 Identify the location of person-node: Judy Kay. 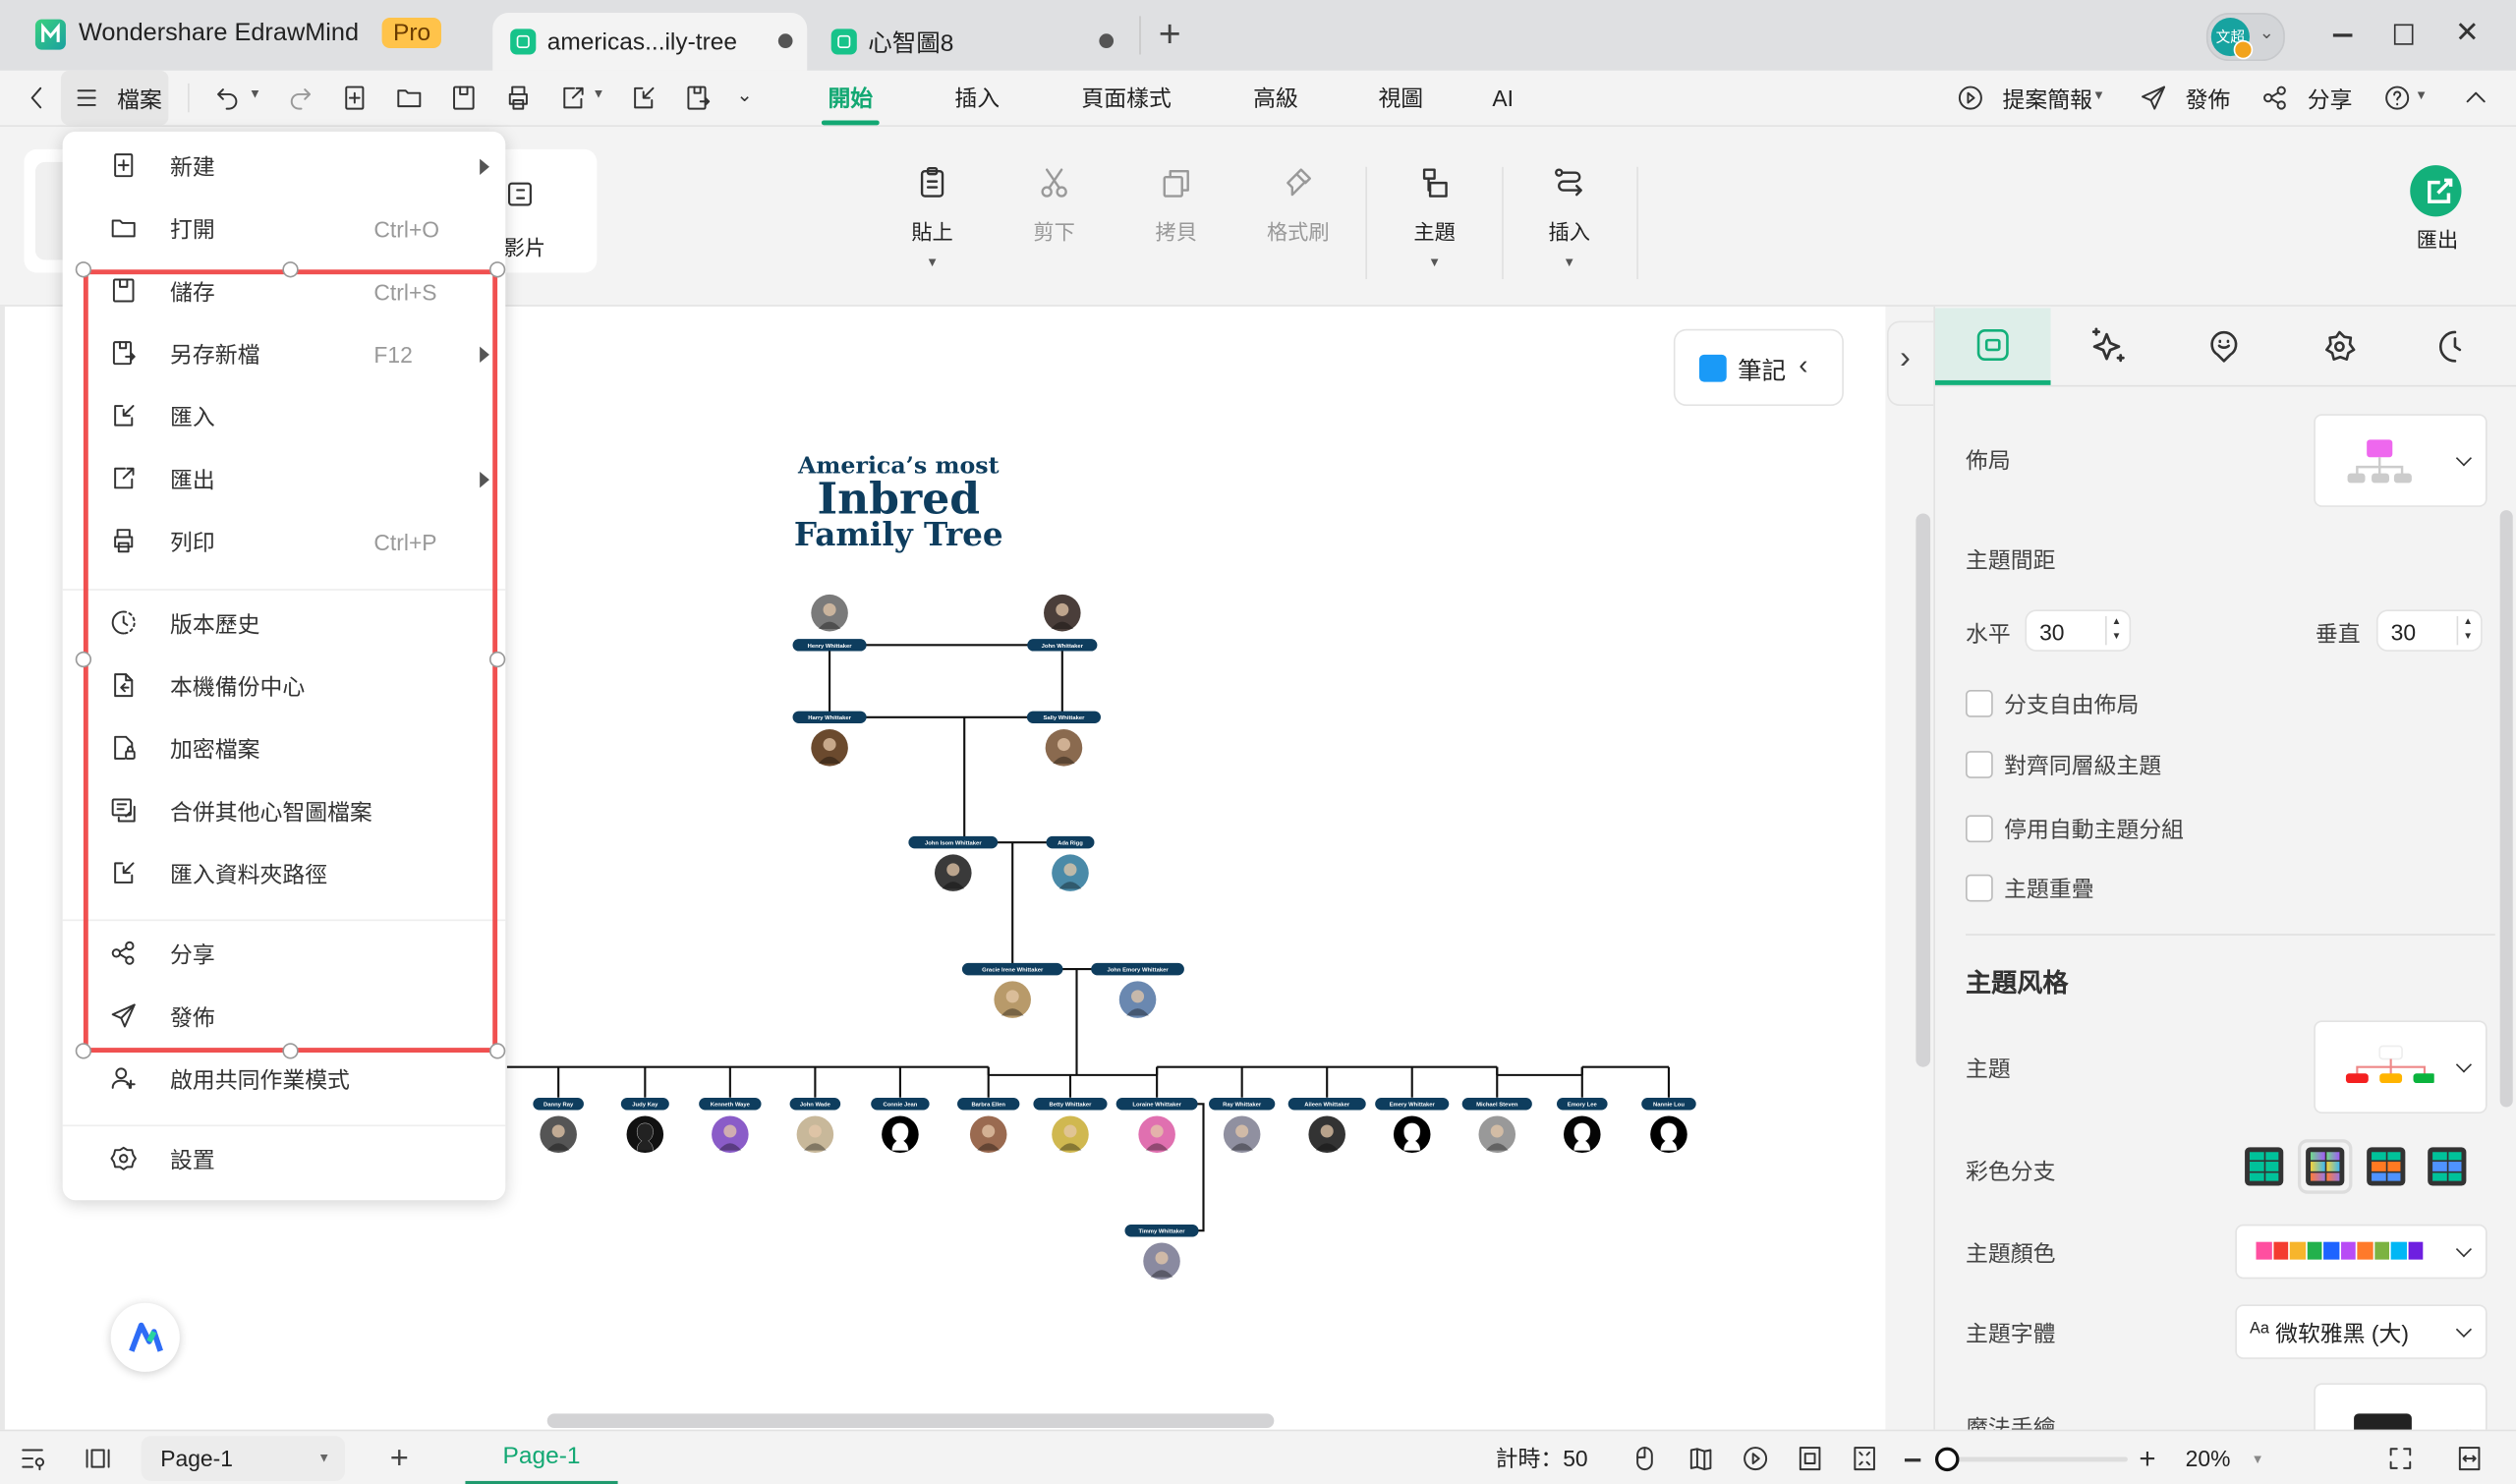
(644, 1126).